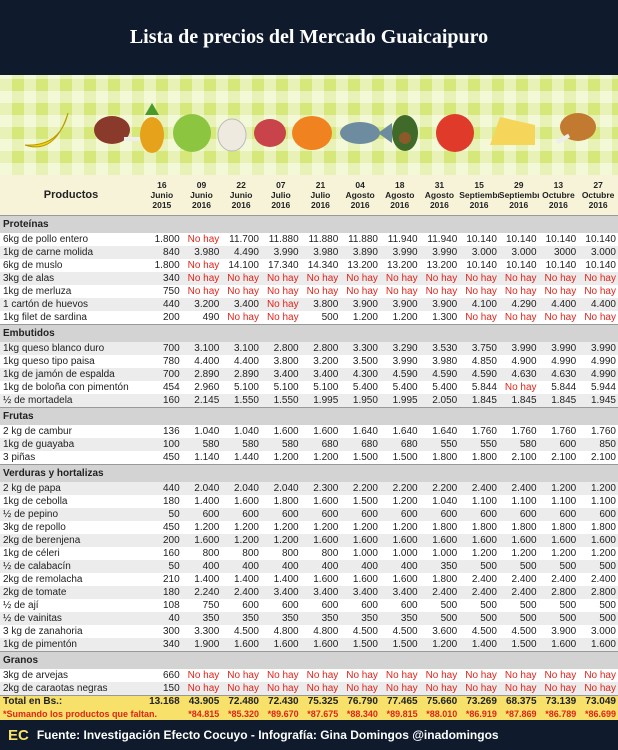 The width and height of the screenshot is (618, 750). What do you see at coordinates (171, 675) in the screenshot?
I see `price-cell: 660` at bounding box center [171, 675].